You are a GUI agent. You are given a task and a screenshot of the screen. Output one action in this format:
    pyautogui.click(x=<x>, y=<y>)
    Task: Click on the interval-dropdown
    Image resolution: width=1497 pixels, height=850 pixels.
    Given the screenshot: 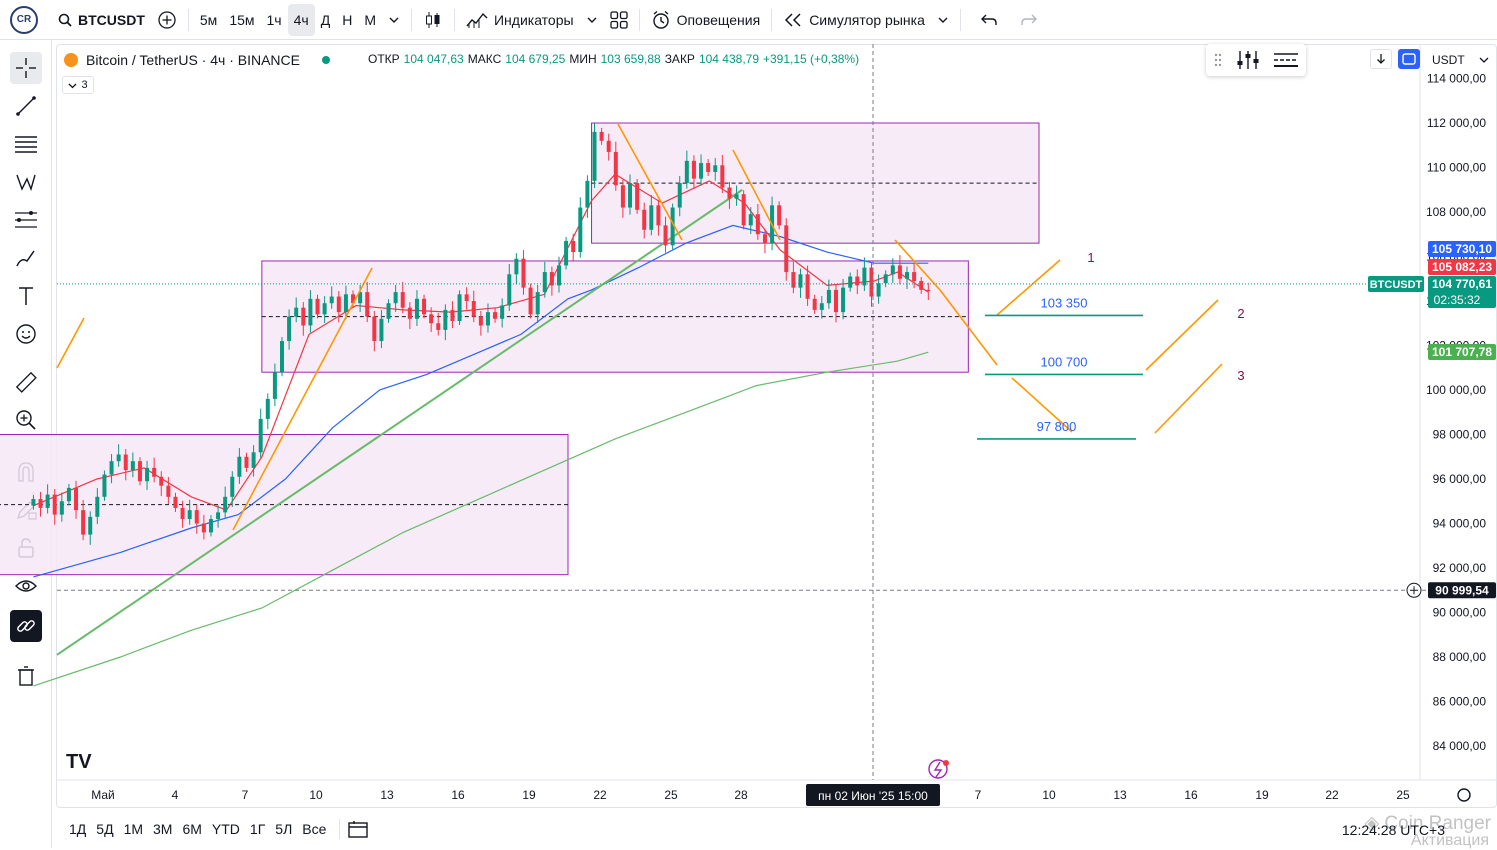 What is the action you would take?
    pyautogui.click(x=394, y=20)
    